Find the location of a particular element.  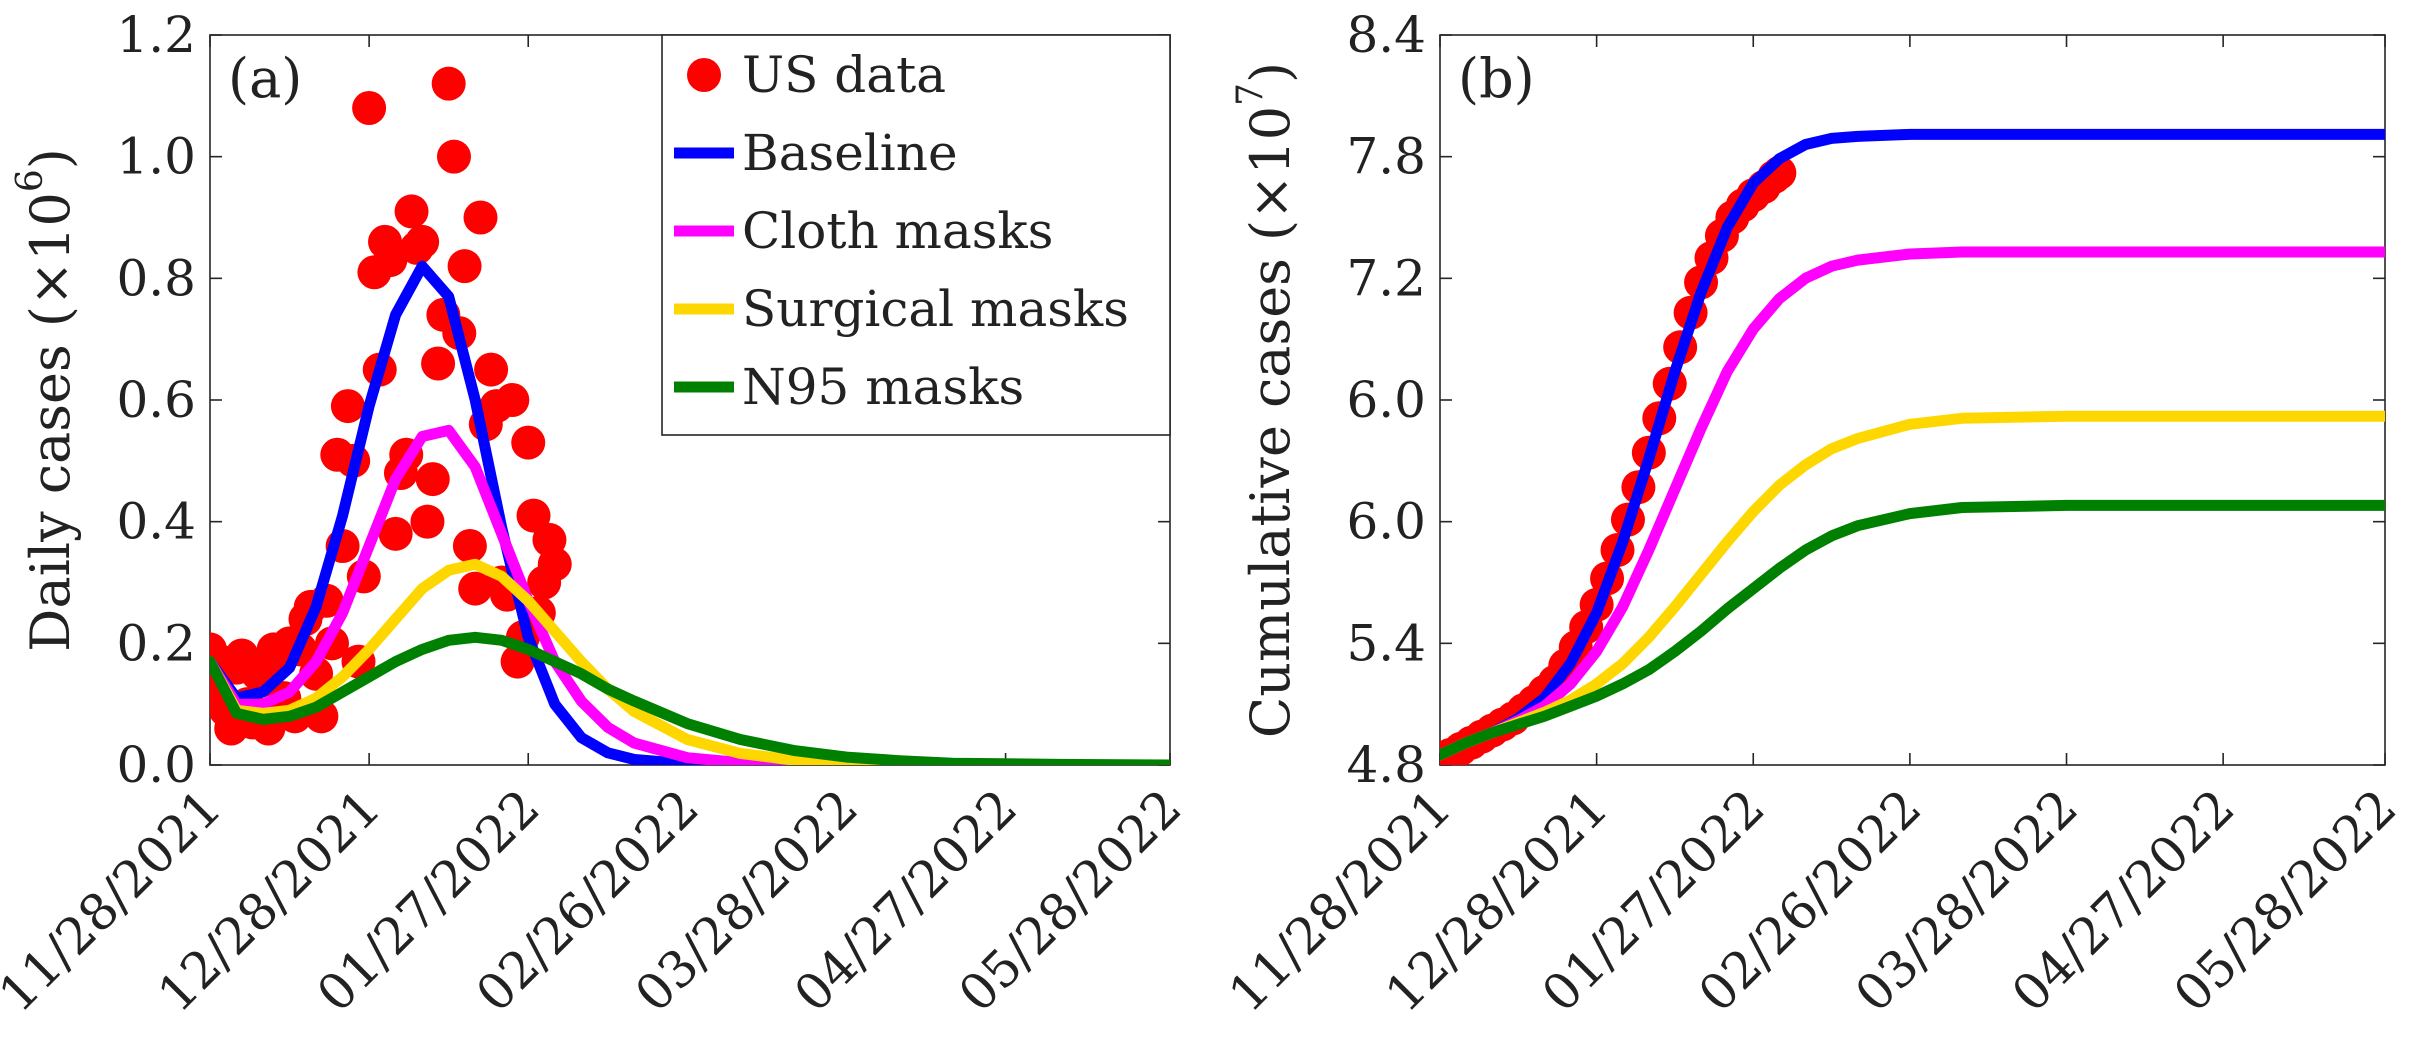

series-line-cloth-masks is located at coordinates (690, 594).